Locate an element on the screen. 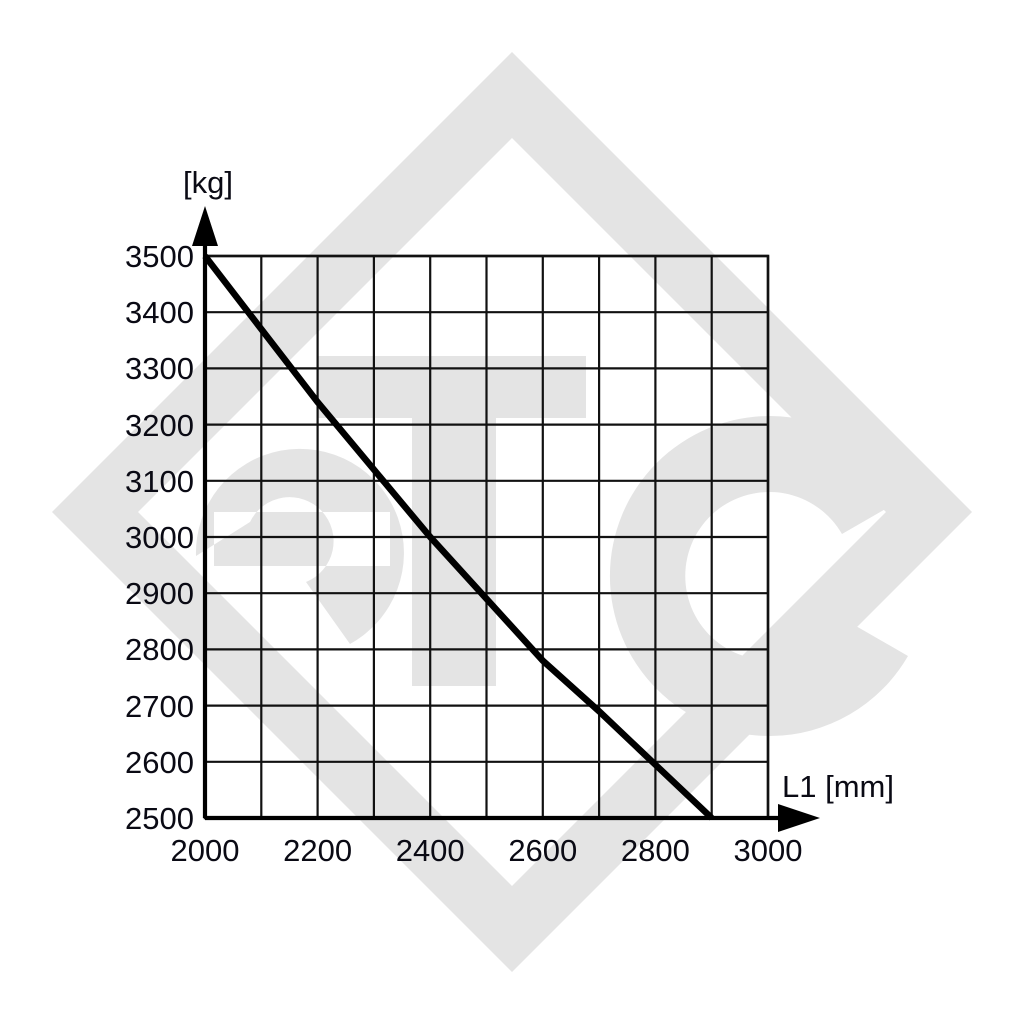  y-axis is located at coordinates (205, 512).